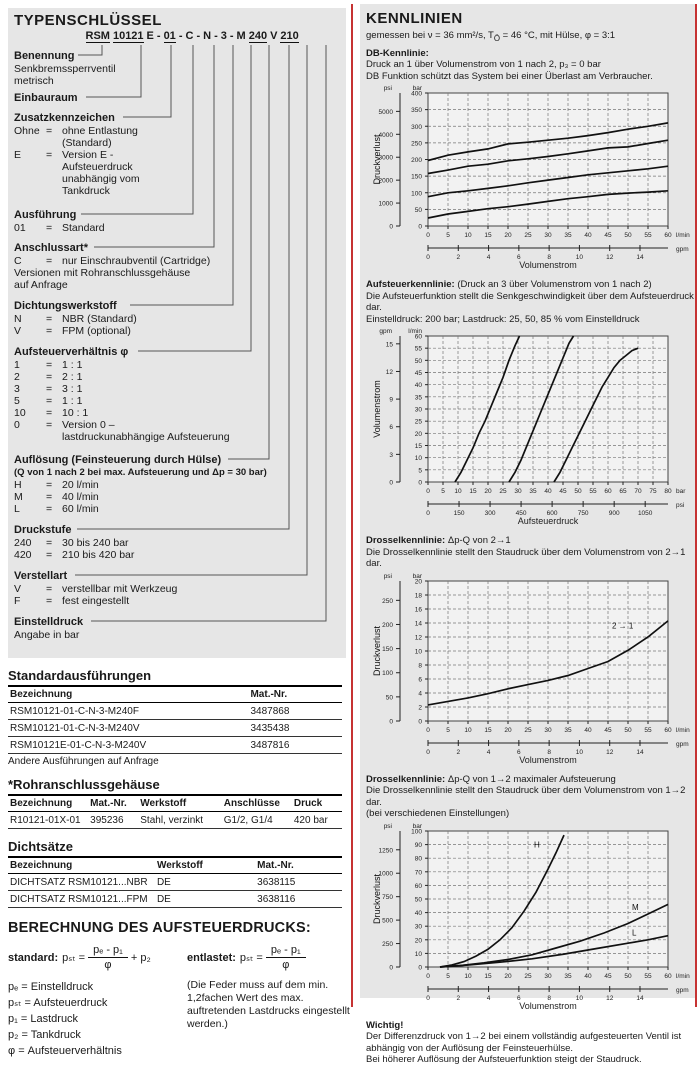  I want to click on fraction: pₑ - p₁ φ, so click(108, 957).